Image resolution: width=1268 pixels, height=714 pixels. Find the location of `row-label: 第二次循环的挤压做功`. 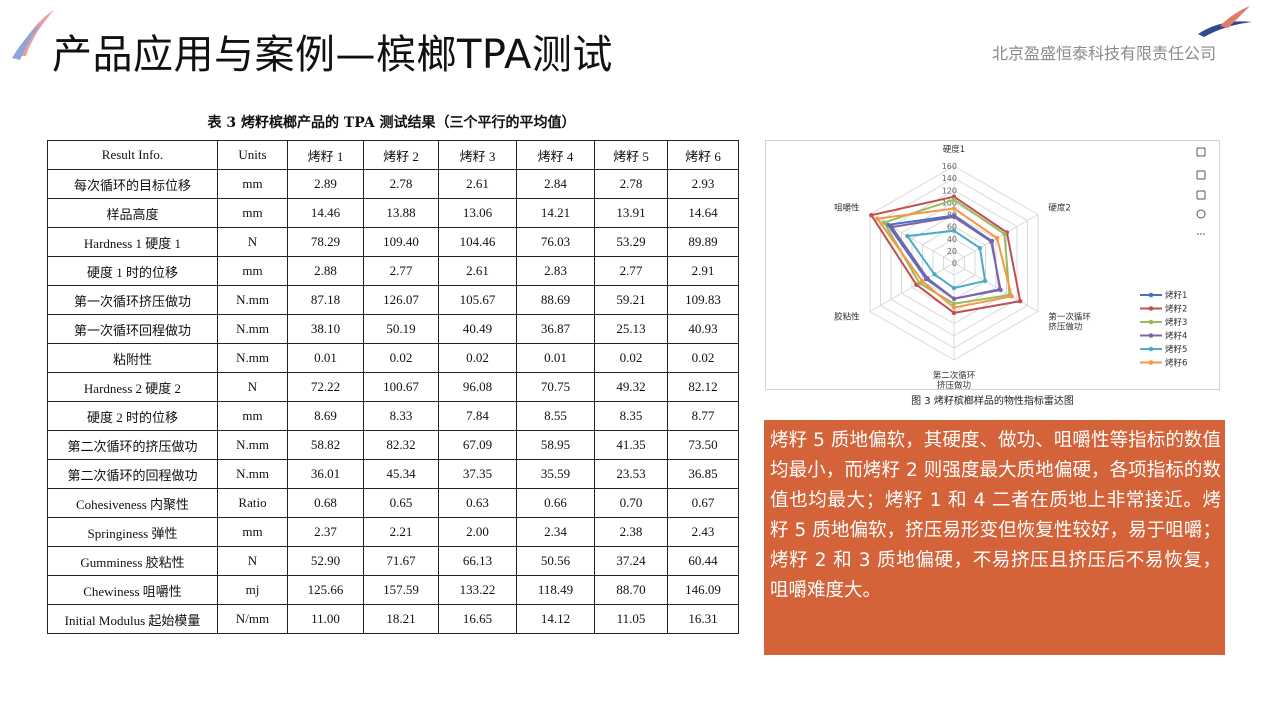

row-label: 第二次循环的挤压做功 is located at coordinates (132, 445).